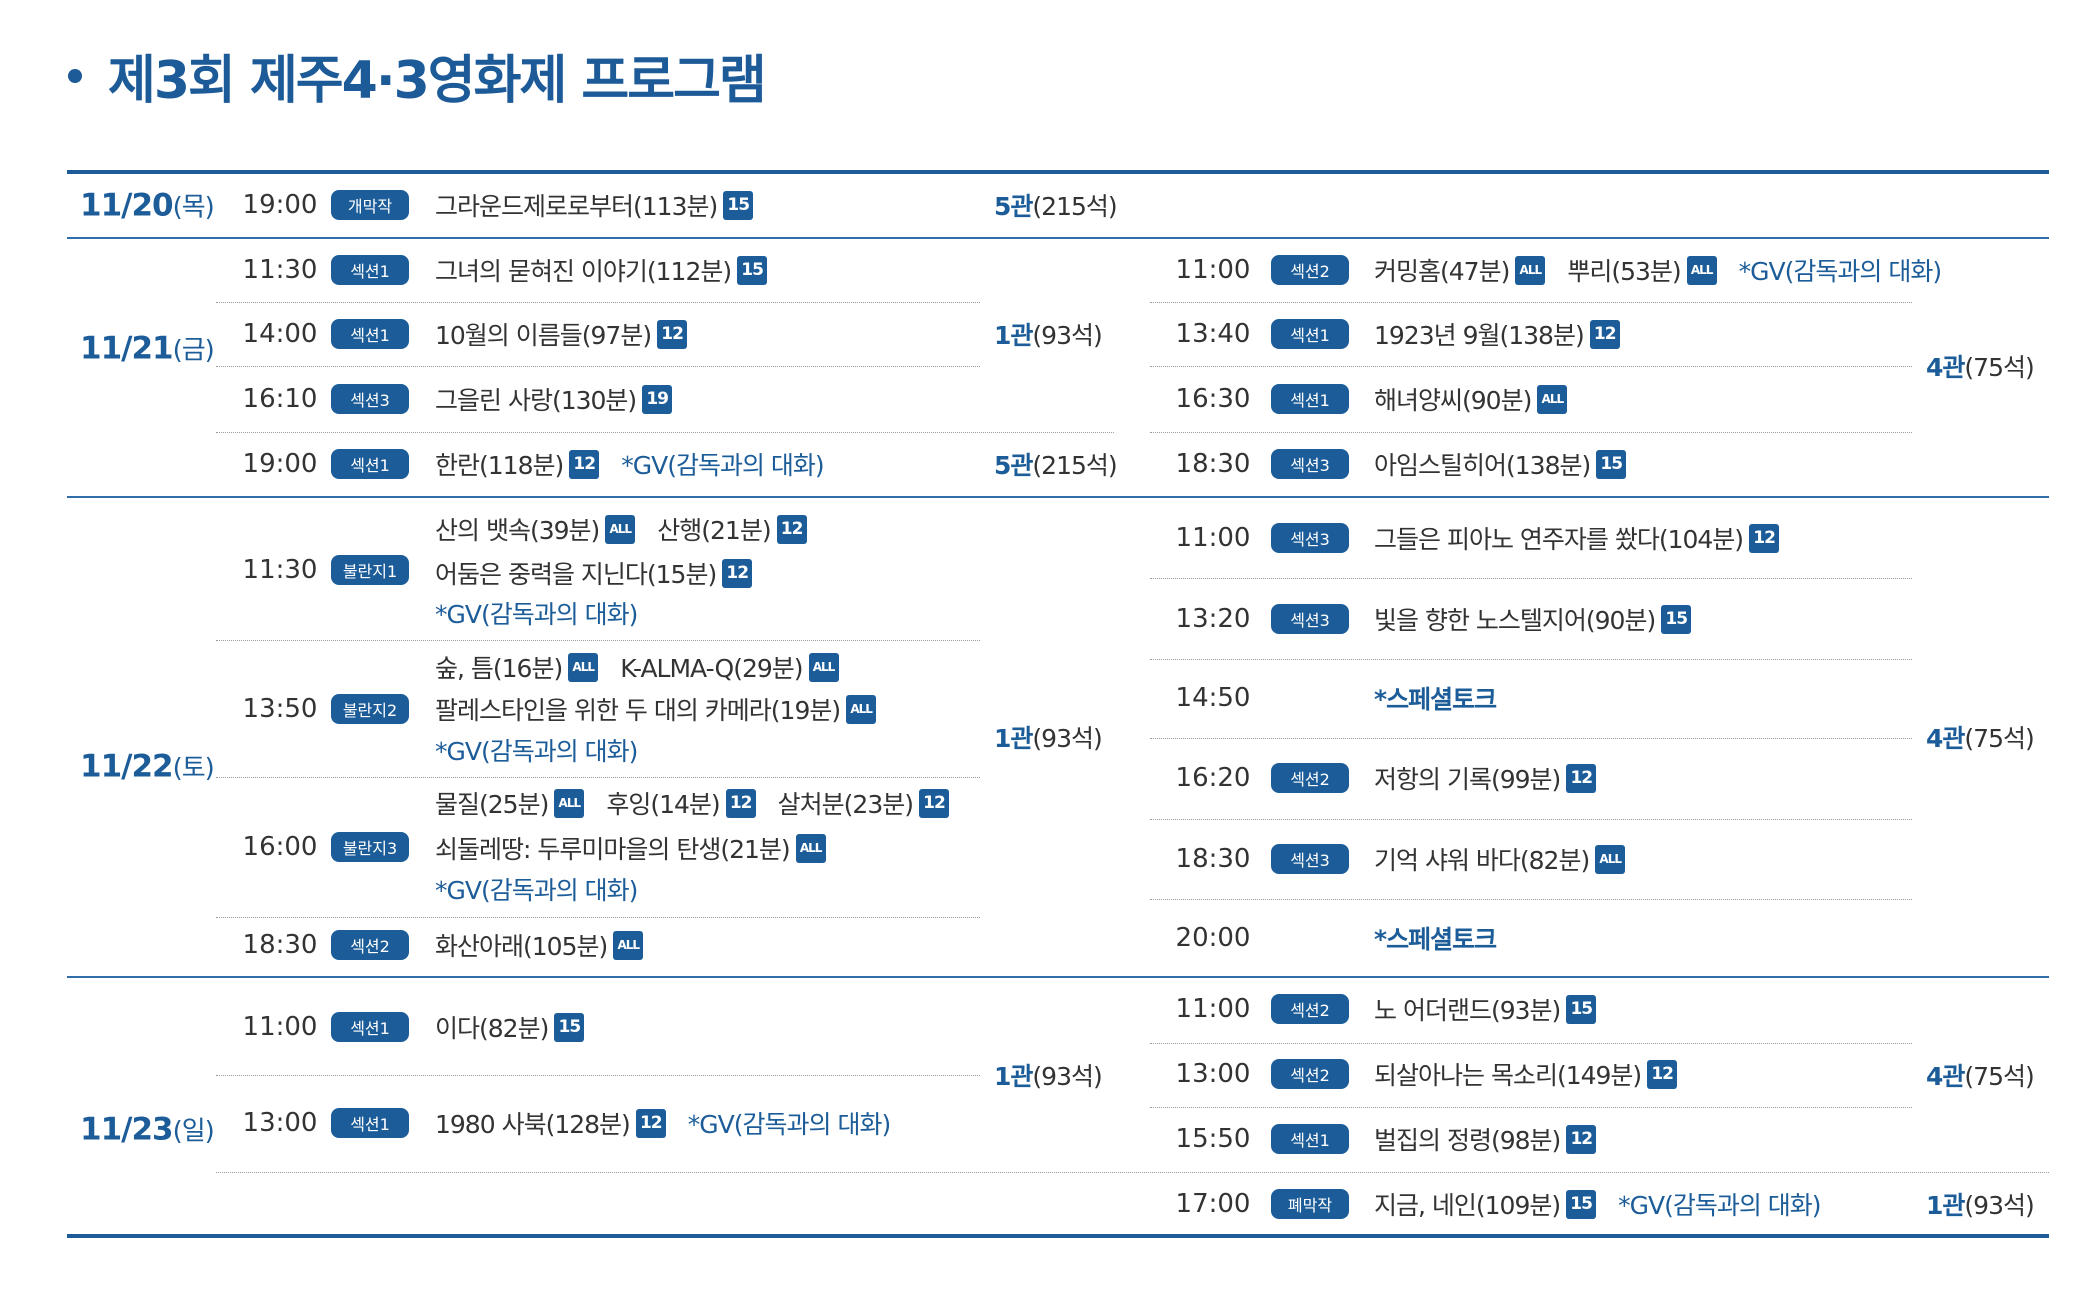 This screenshot has height=1293, width=2094. I want to click on film-title: 팔레스타인을 위한 두 대의 카메라(19분), so click(638, 710).